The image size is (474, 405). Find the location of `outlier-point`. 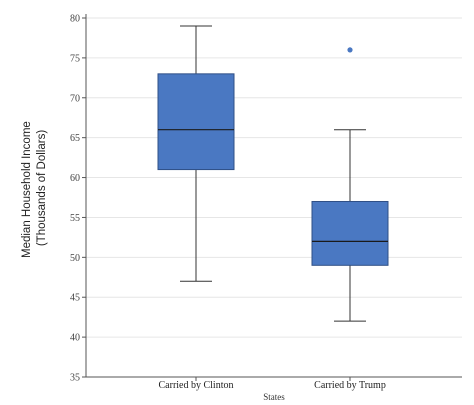

outlier-point is located at coordinates (350, 50).